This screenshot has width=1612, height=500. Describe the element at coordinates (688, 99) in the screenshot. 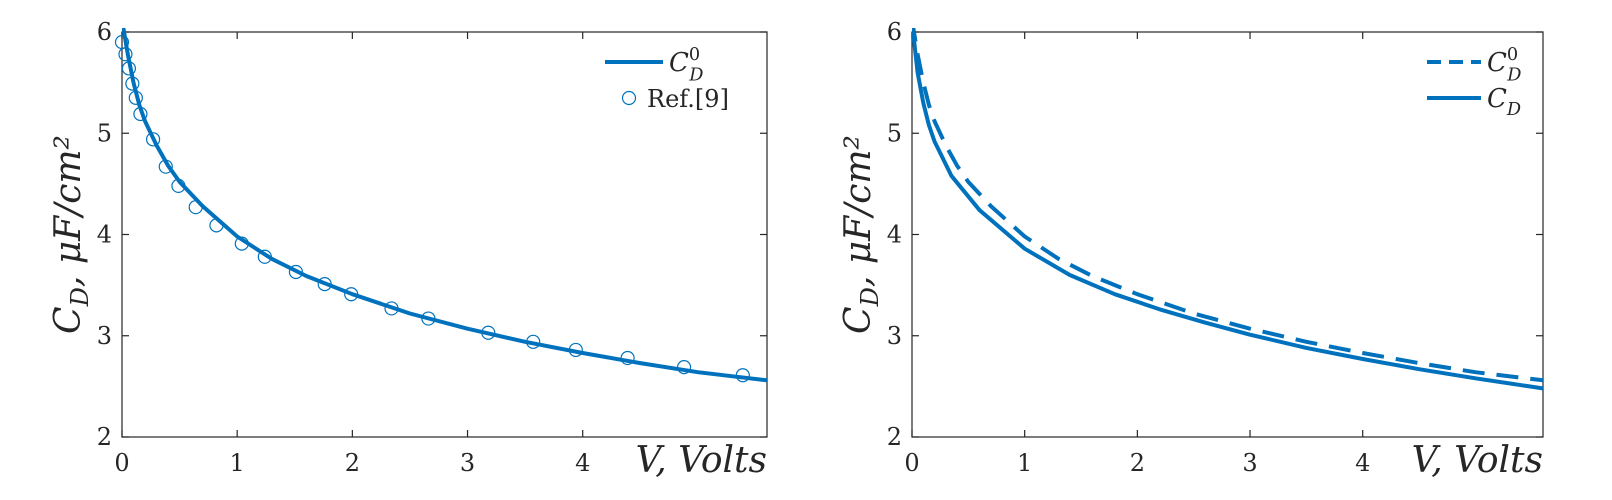

I see `legend-label: Ref.[9]` at that location.